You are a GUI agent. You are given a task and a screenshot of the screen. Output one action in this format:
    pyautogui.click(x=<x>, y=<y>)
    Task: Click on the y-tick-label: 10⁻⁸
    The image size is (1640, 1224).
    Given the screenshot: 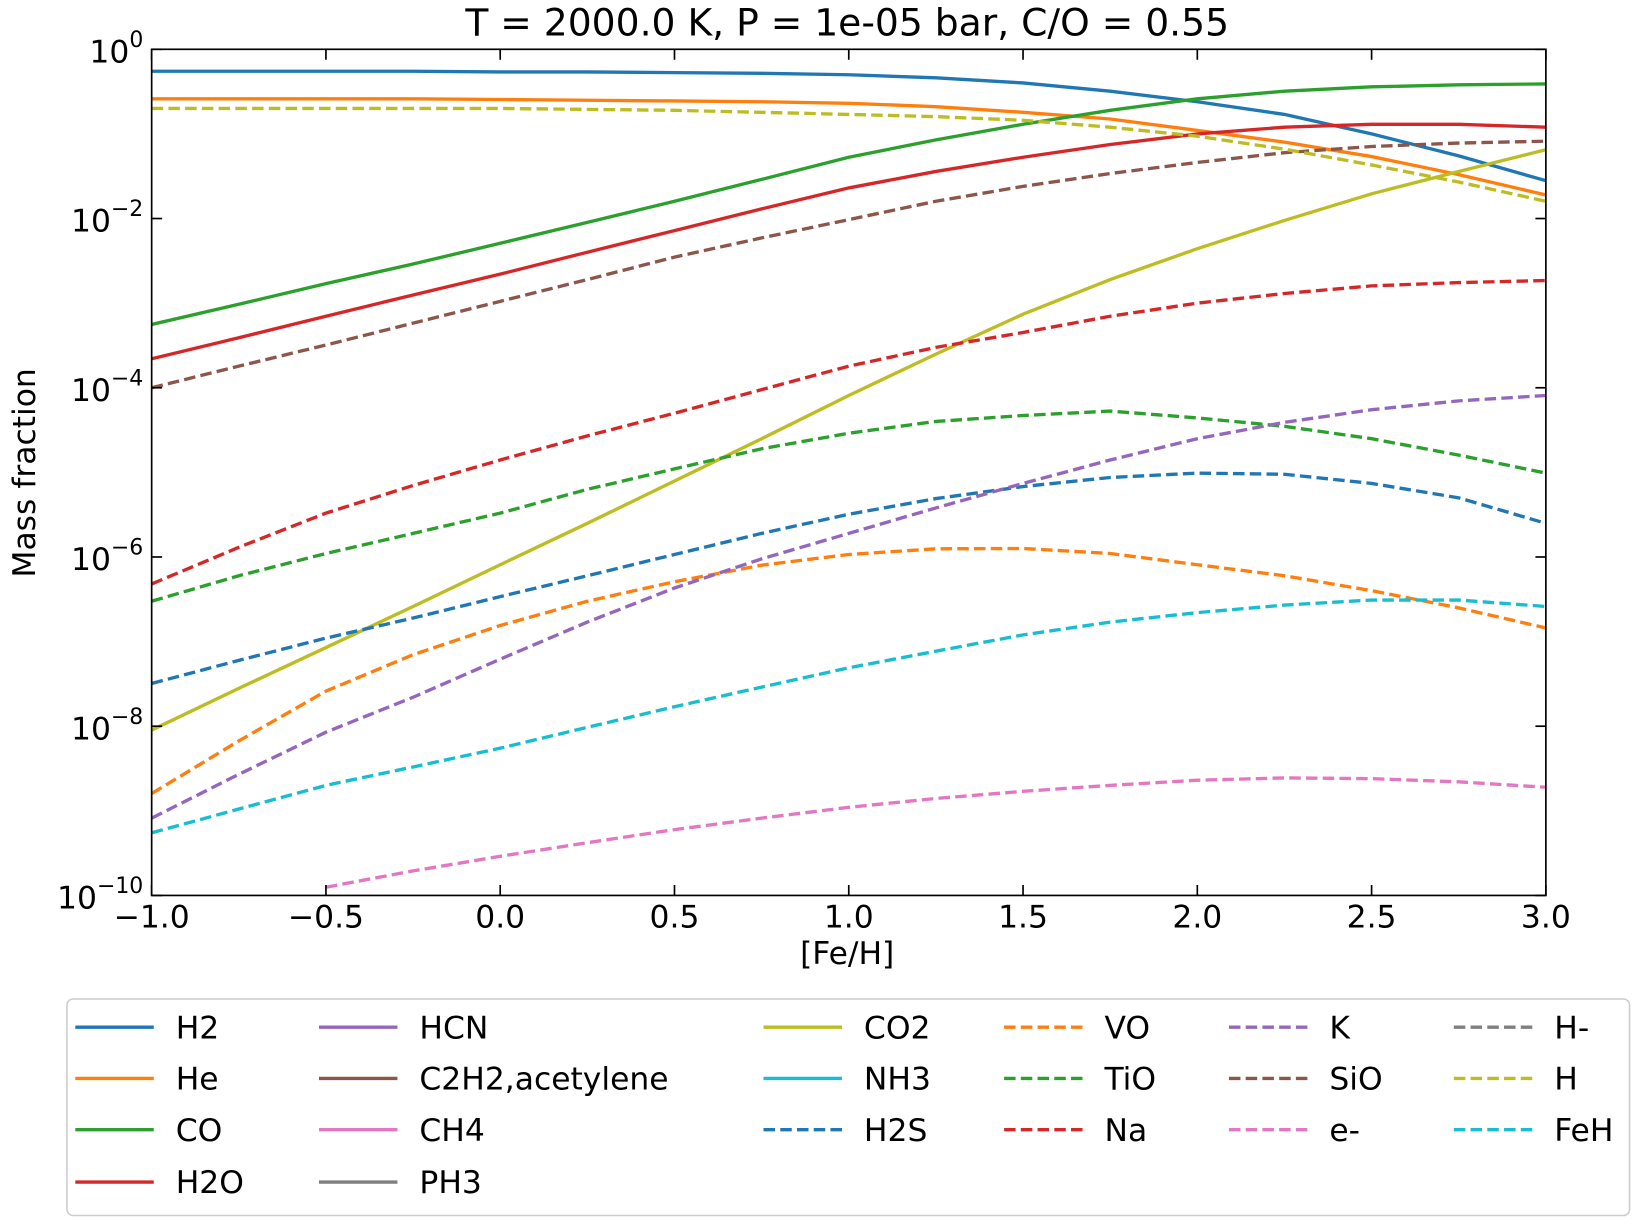 What is the action you would take?
    pyautogui.click(x=107, y=726)
    